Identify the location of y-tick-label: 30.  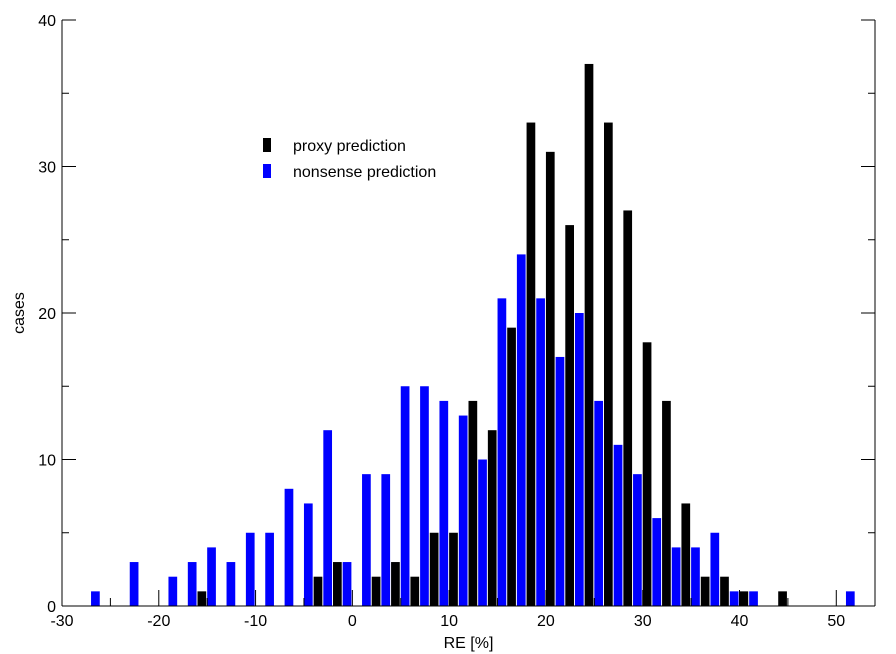
(47, 168).